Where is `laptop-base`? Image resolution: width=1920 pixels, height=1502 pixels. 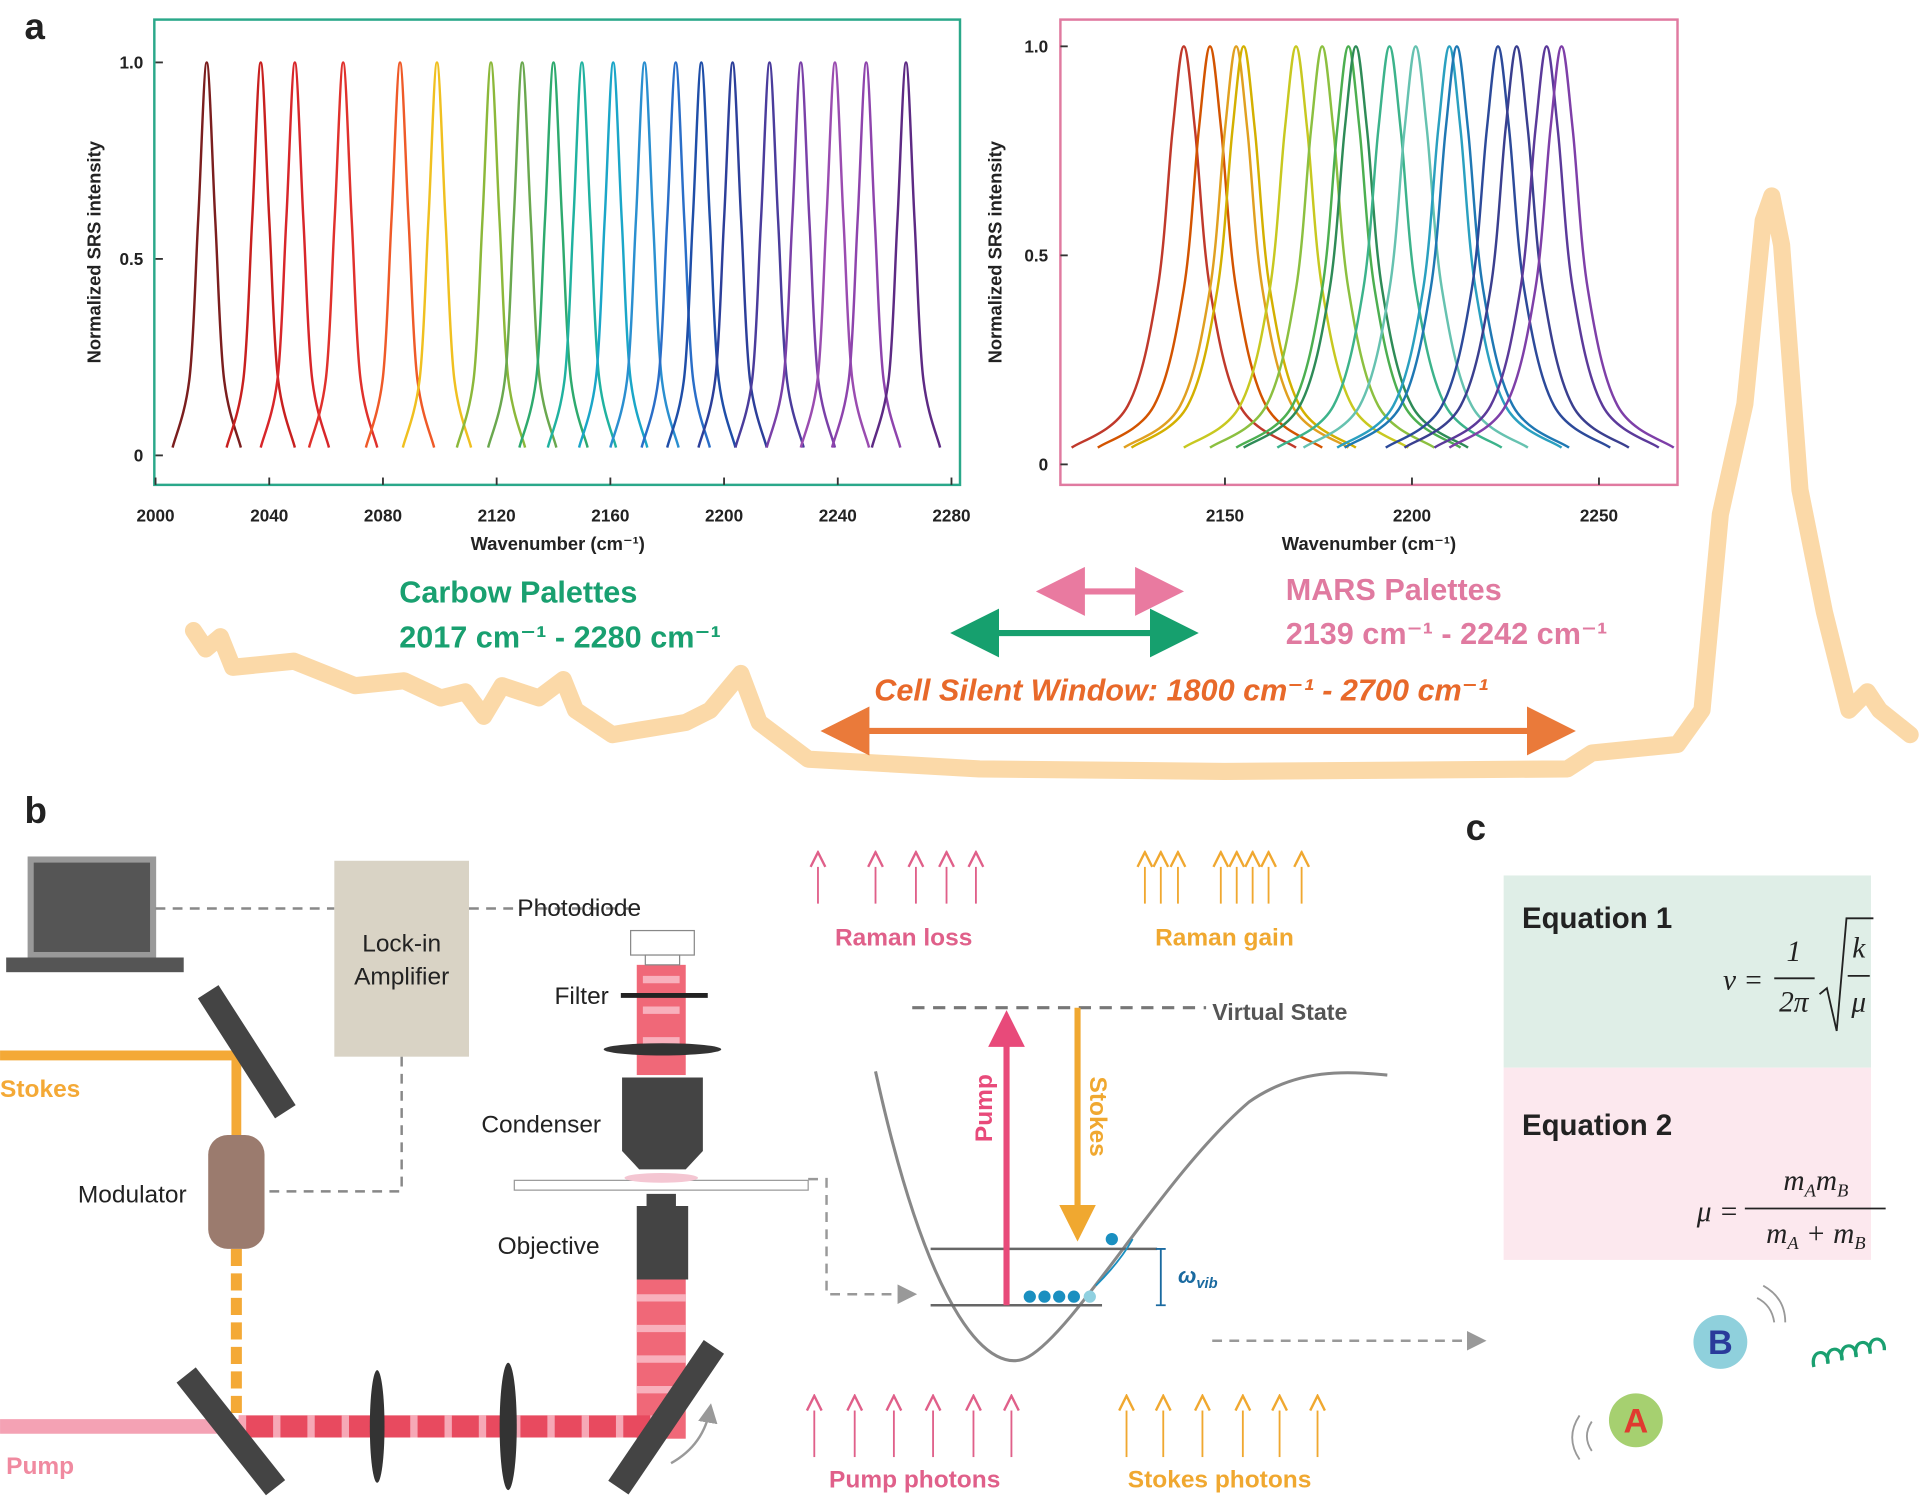 laptop-base is located at coordinates (95, 965).